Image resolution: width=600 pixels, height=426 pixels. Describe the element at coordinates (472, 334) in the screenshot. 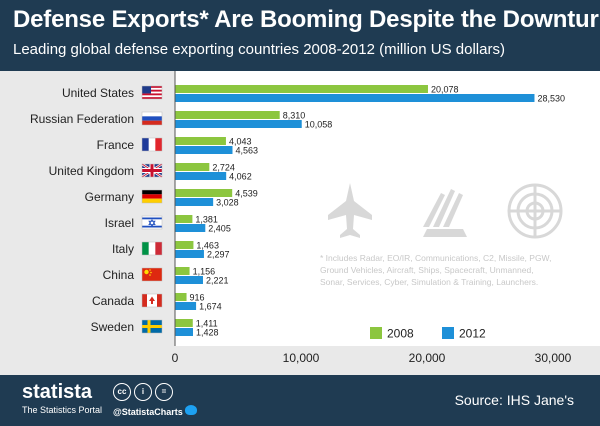

I see `legend-label: 2012` at that location.